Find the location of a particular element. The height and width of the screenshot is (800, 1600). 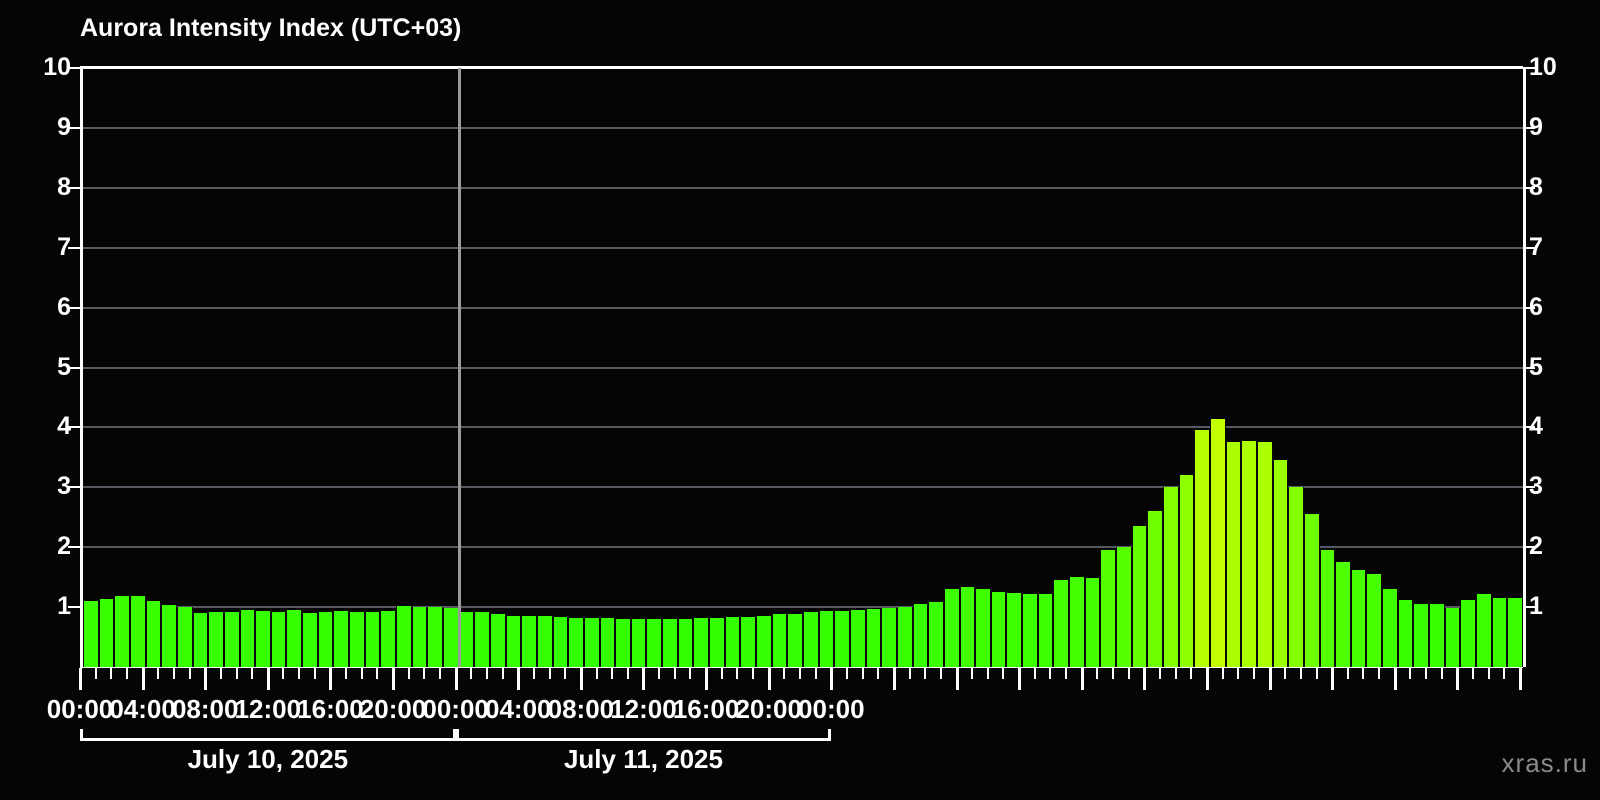

x-tick-label-5: 20:00 is located at coordinates (393, 709).